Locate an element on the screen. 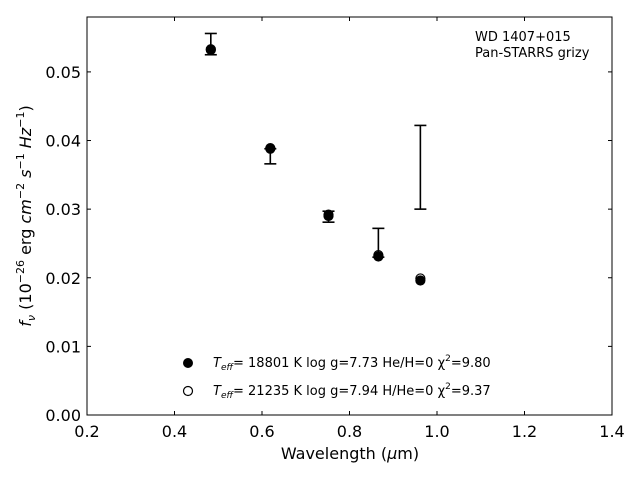 This screenshot has width=640, height=480. annotation-object: WD 1407+015 is located at coordinates (523, 37).